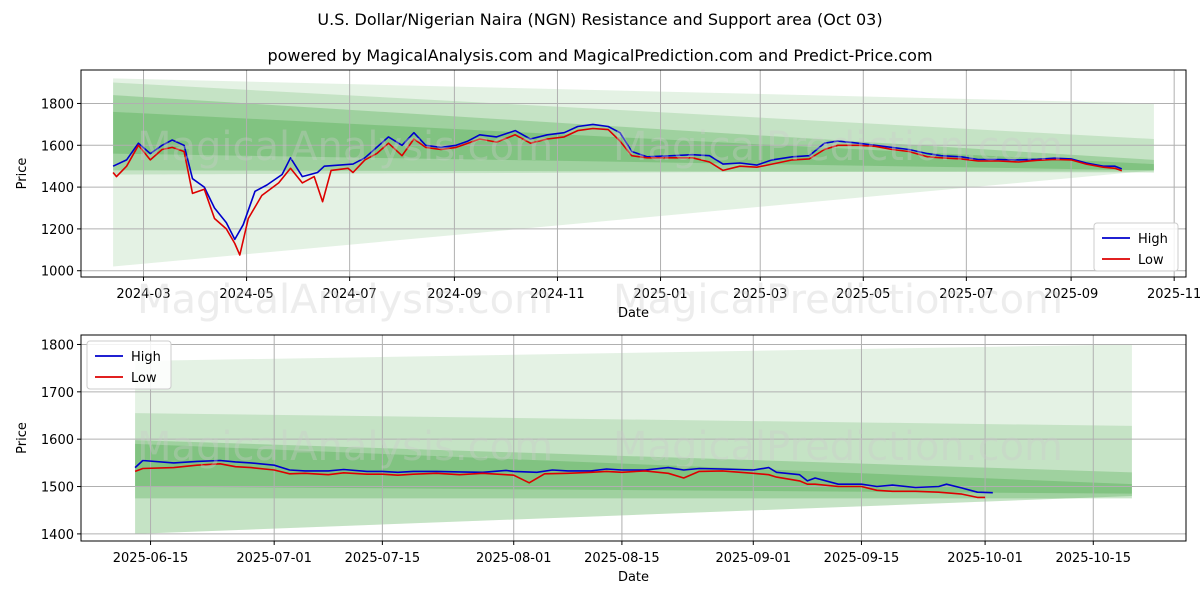  I want to click on series-line-low, so click(560, 481).